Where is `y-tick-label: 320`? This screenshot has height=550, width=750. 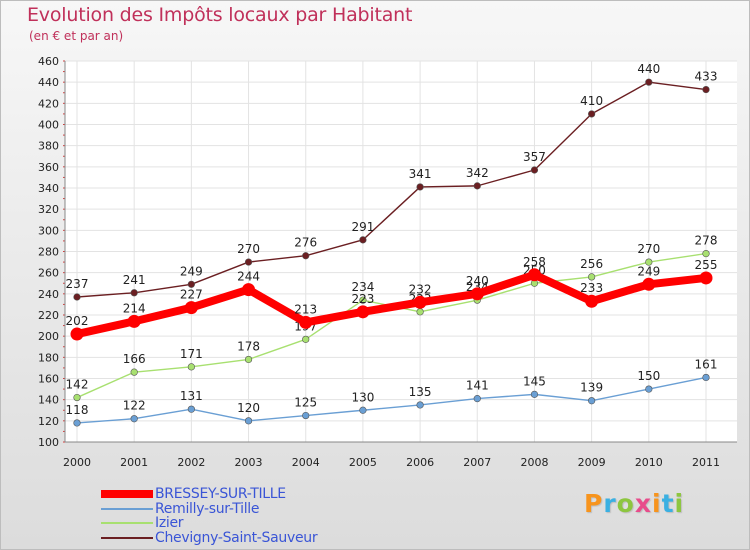 y-tick-label: 320 is located at coordinates (48, 209).